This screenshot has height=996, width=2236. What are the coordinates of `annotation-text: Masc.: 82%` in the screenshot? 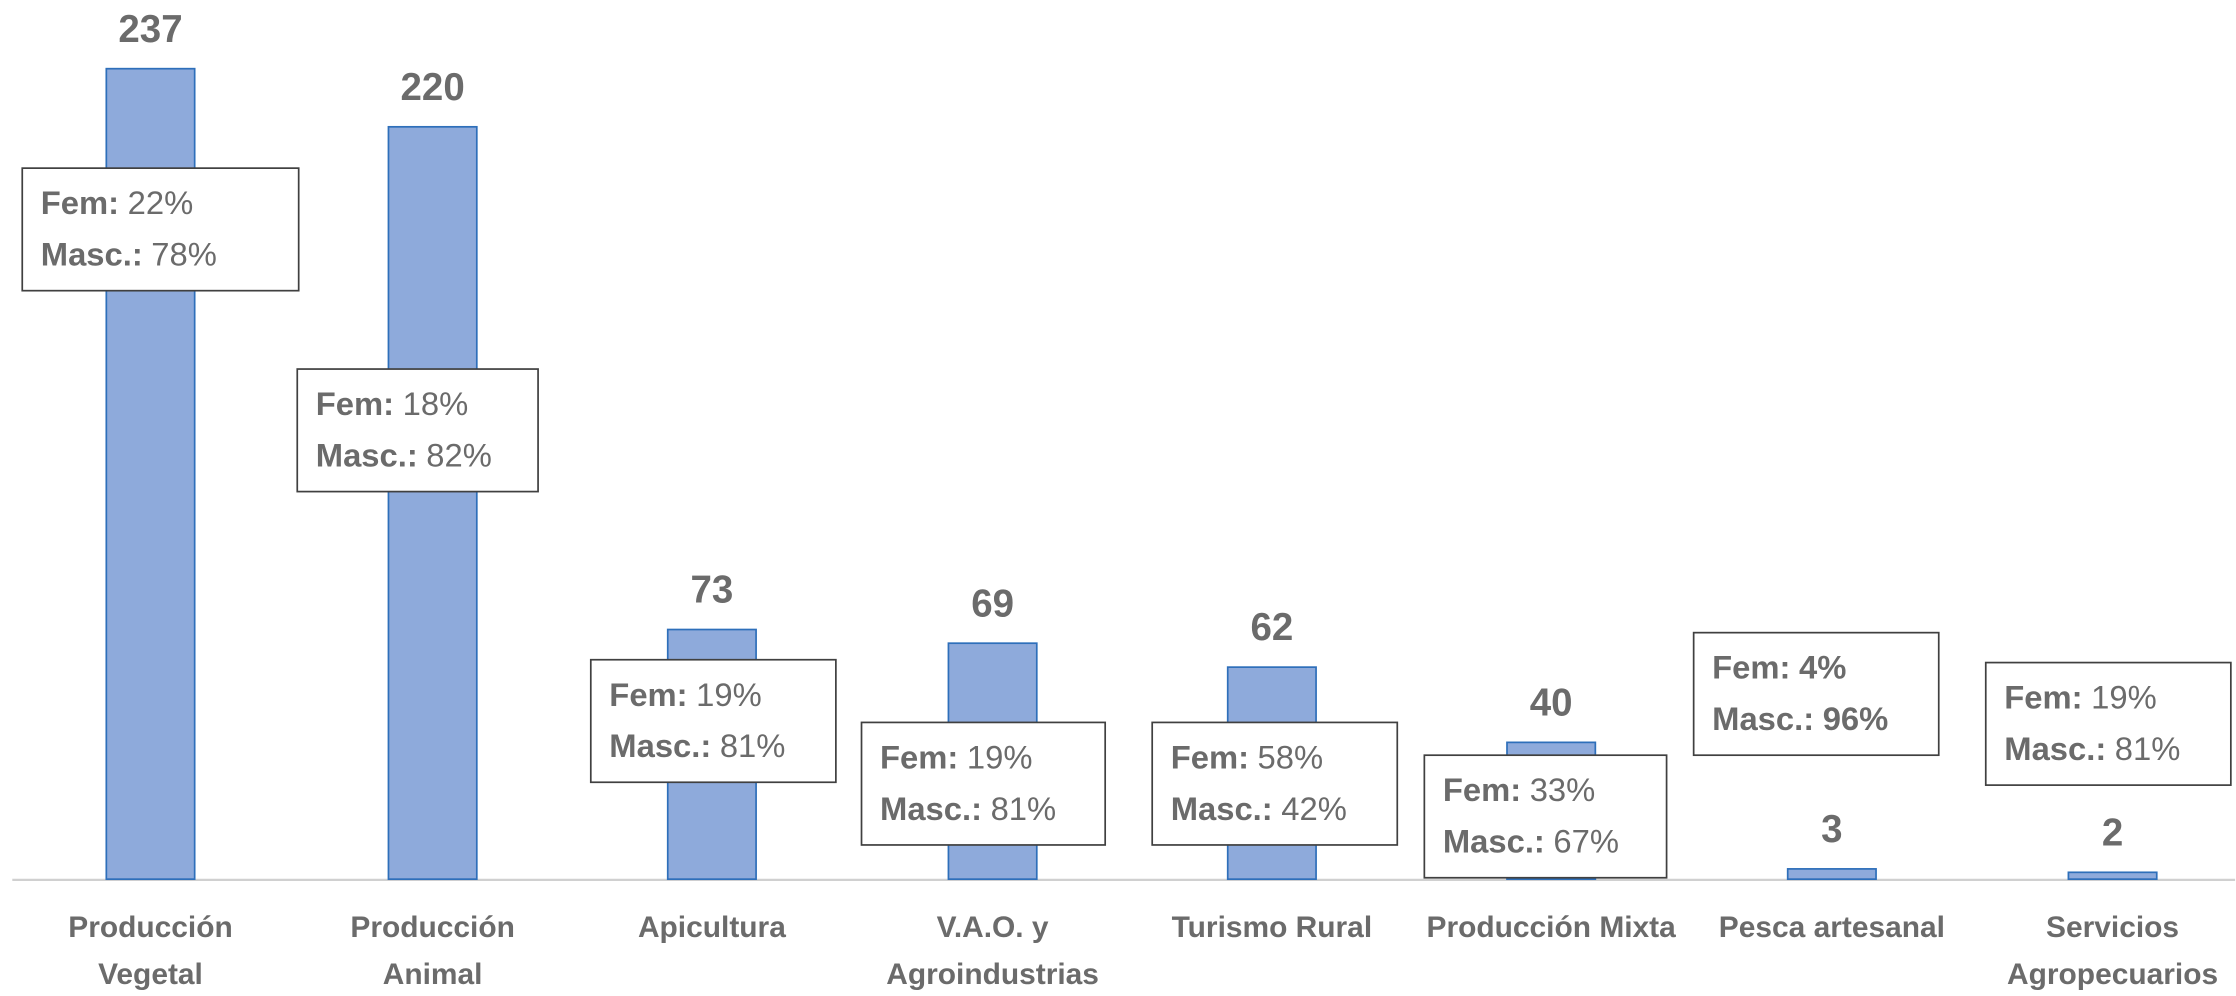 It's located at (404, 454).